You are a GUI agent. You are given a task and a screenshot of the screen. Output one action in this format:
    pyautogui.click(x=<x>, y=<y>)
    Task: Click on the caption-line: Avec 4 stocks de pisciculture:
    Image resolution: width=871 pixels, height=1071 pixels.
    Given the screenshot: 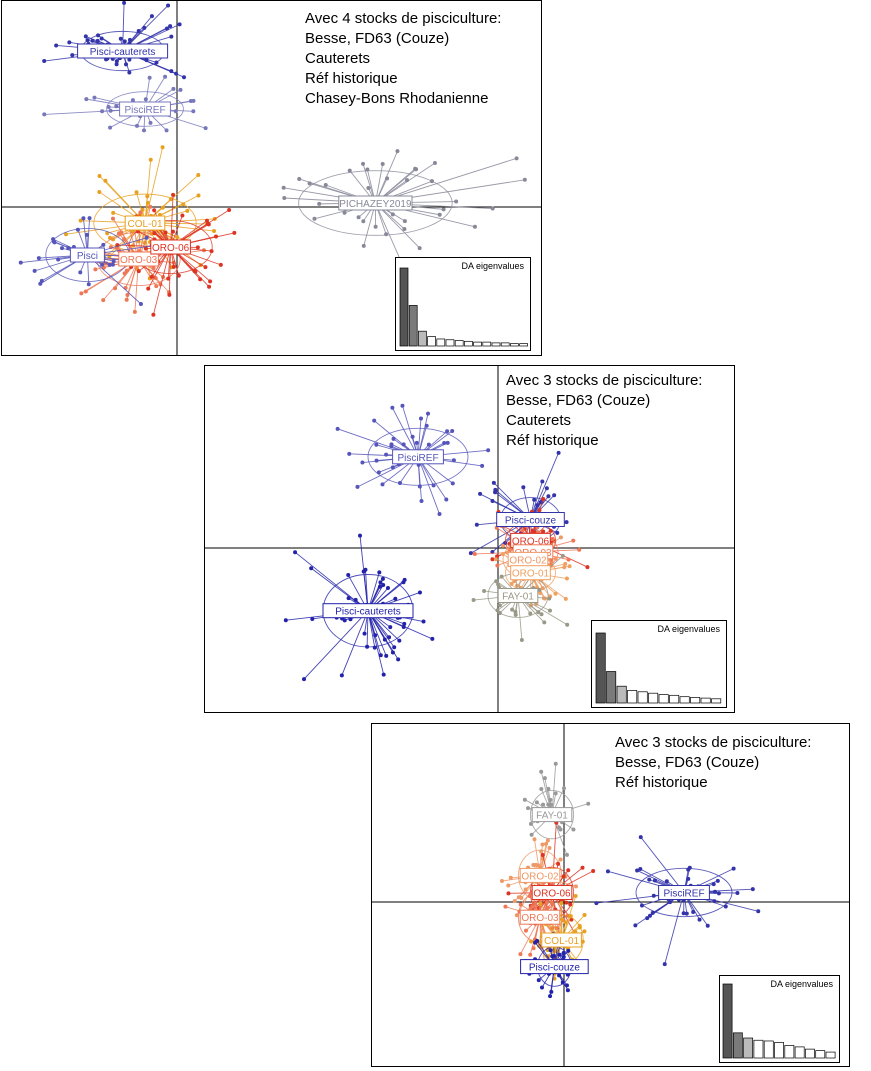 What is the action you would take?
    pyautogui.click(x=403, y=18)
    